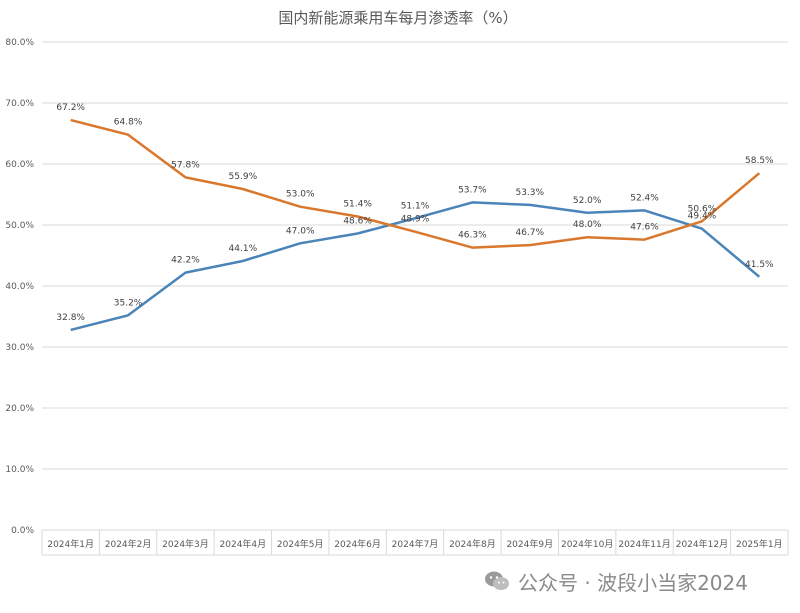 The width and height of the screenshot is (800, 613). Describe the element at coordinates (529, 193) in the screenshot. I see `data-label: 53.3%` at that location.